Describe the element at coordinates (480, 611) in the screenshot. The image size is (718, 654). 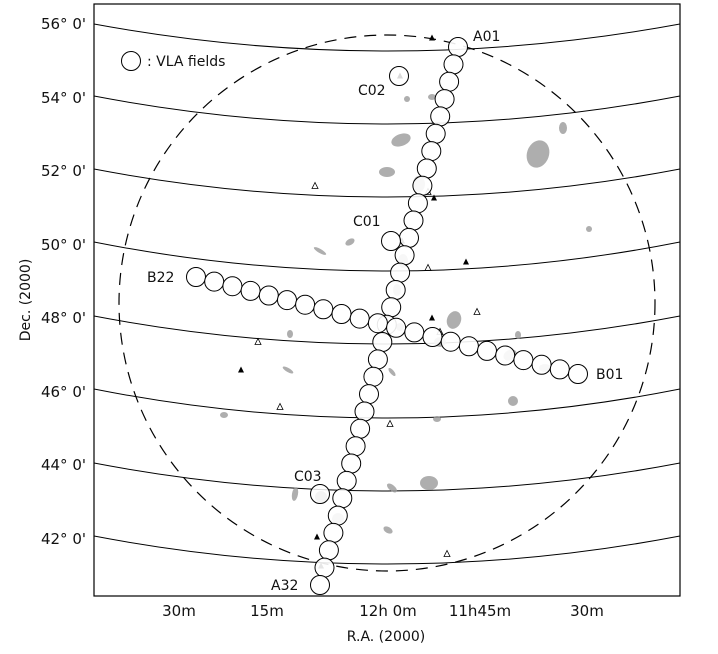
I see `x-tick-label: 11h45m` at that location.